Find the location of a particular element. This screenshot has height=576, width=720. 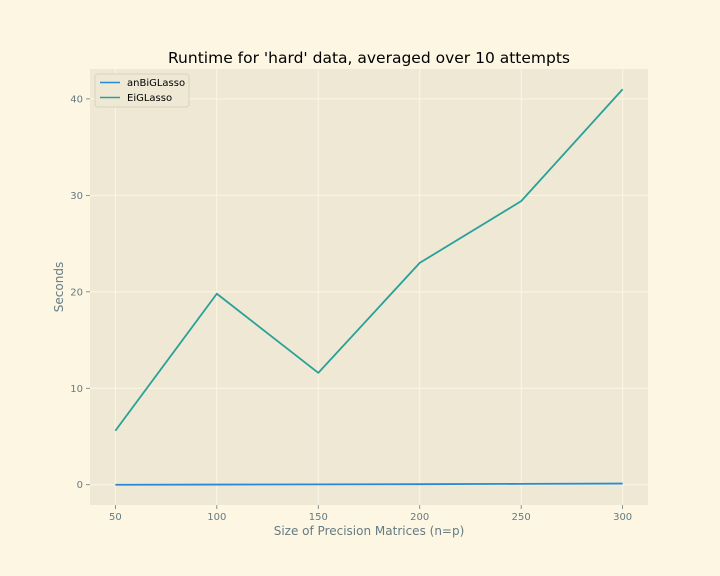

y-tick-label: 30 is located at coordinates (76, 196).